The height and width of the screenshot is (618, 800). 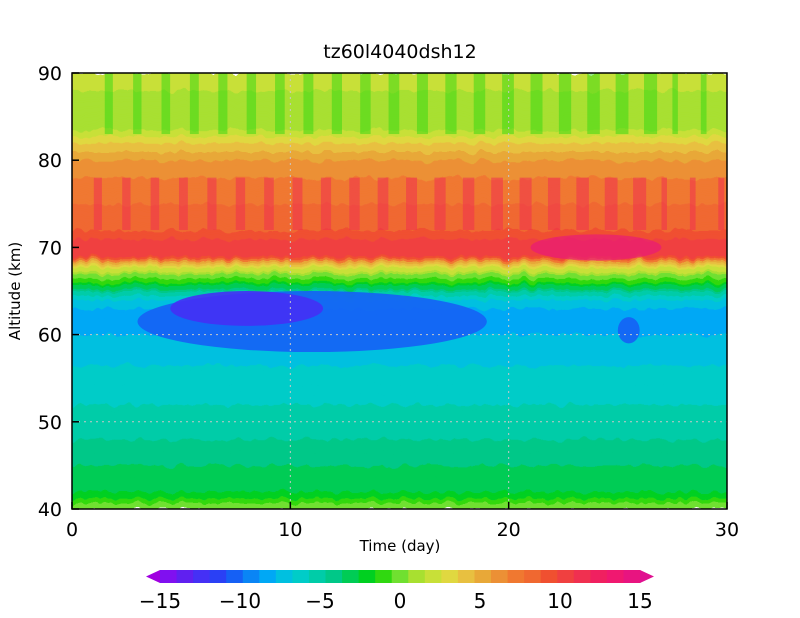 I want to click on warm-spot, so click(x=596, y=247).